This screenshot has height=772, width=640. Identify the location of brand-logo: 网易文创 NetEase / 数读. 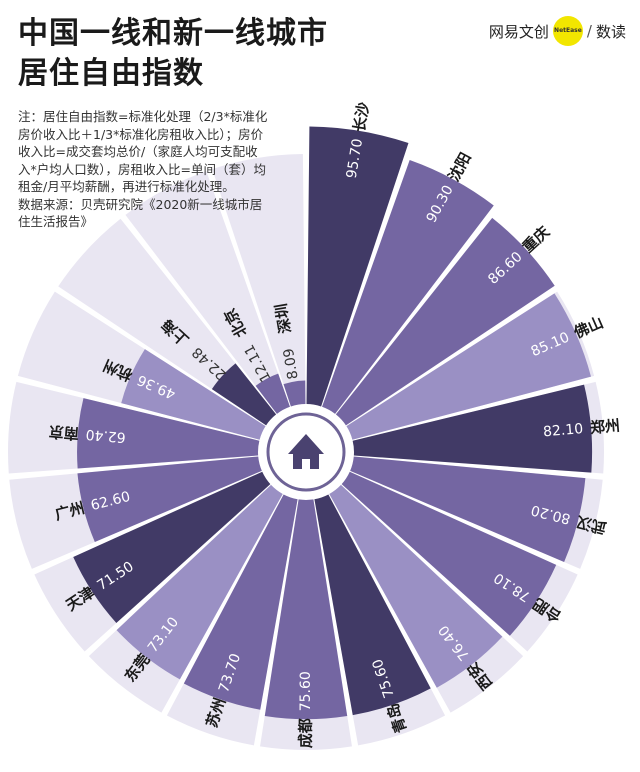
(557, 31).